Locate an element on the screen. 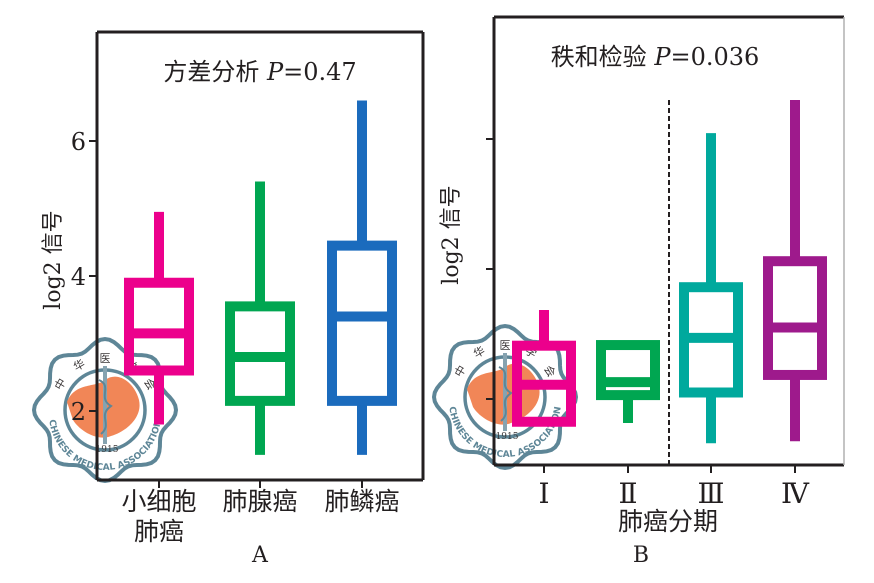 The height and width of the screenshot is (583, 874). x-category-label: Ⅰ is located at coordinates (543, 493).